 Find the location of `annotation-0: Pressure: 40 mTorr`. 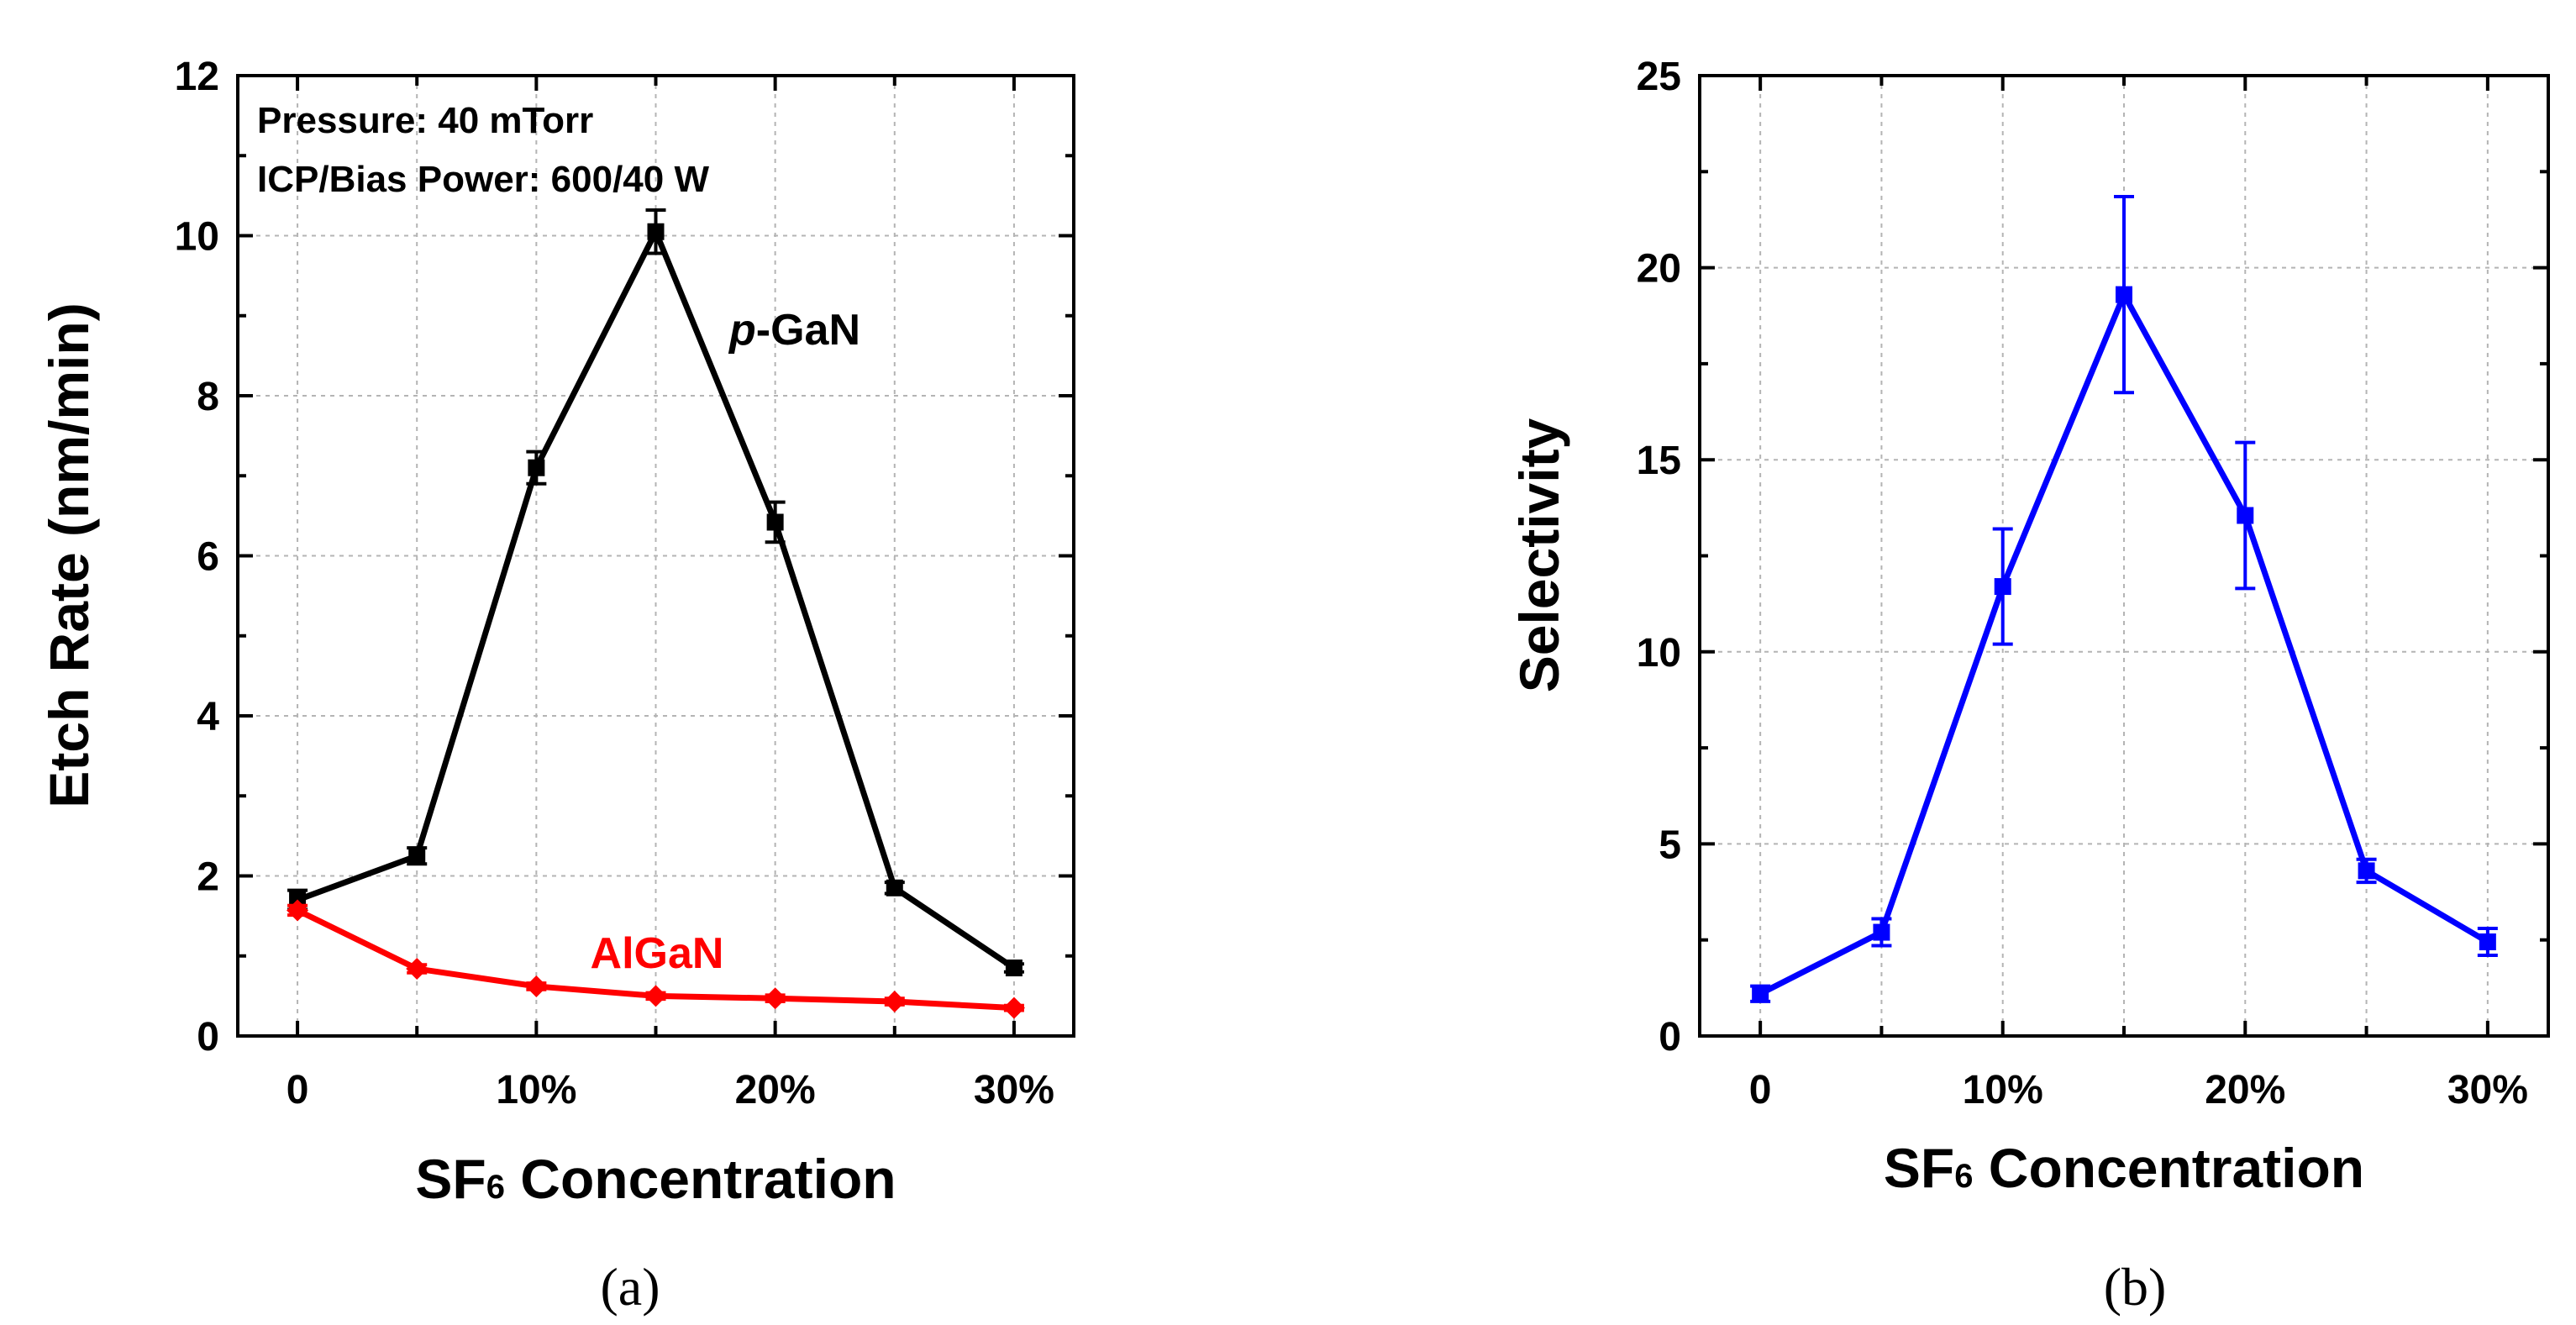

annotation-0: Pressure: 40 mTorr is located at coordinates (425, 120).